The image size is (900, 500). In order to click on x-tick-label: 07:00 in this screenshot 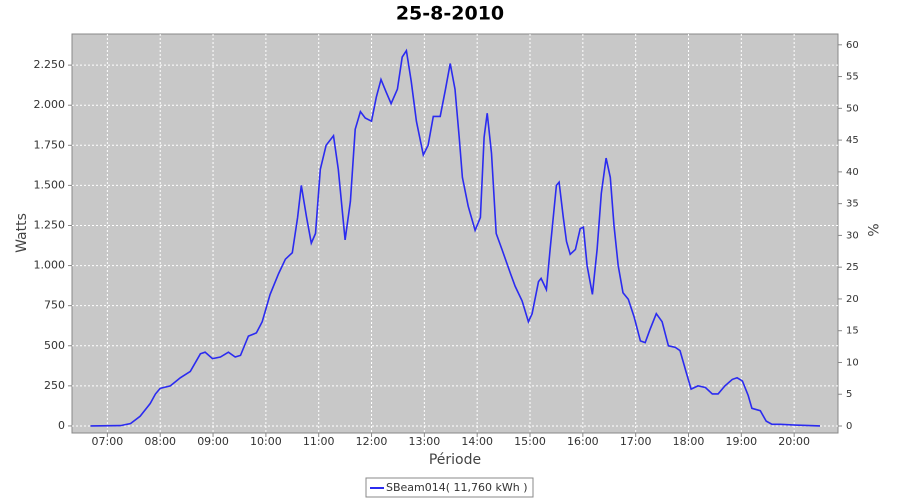, I will do `click(108, 441)`.